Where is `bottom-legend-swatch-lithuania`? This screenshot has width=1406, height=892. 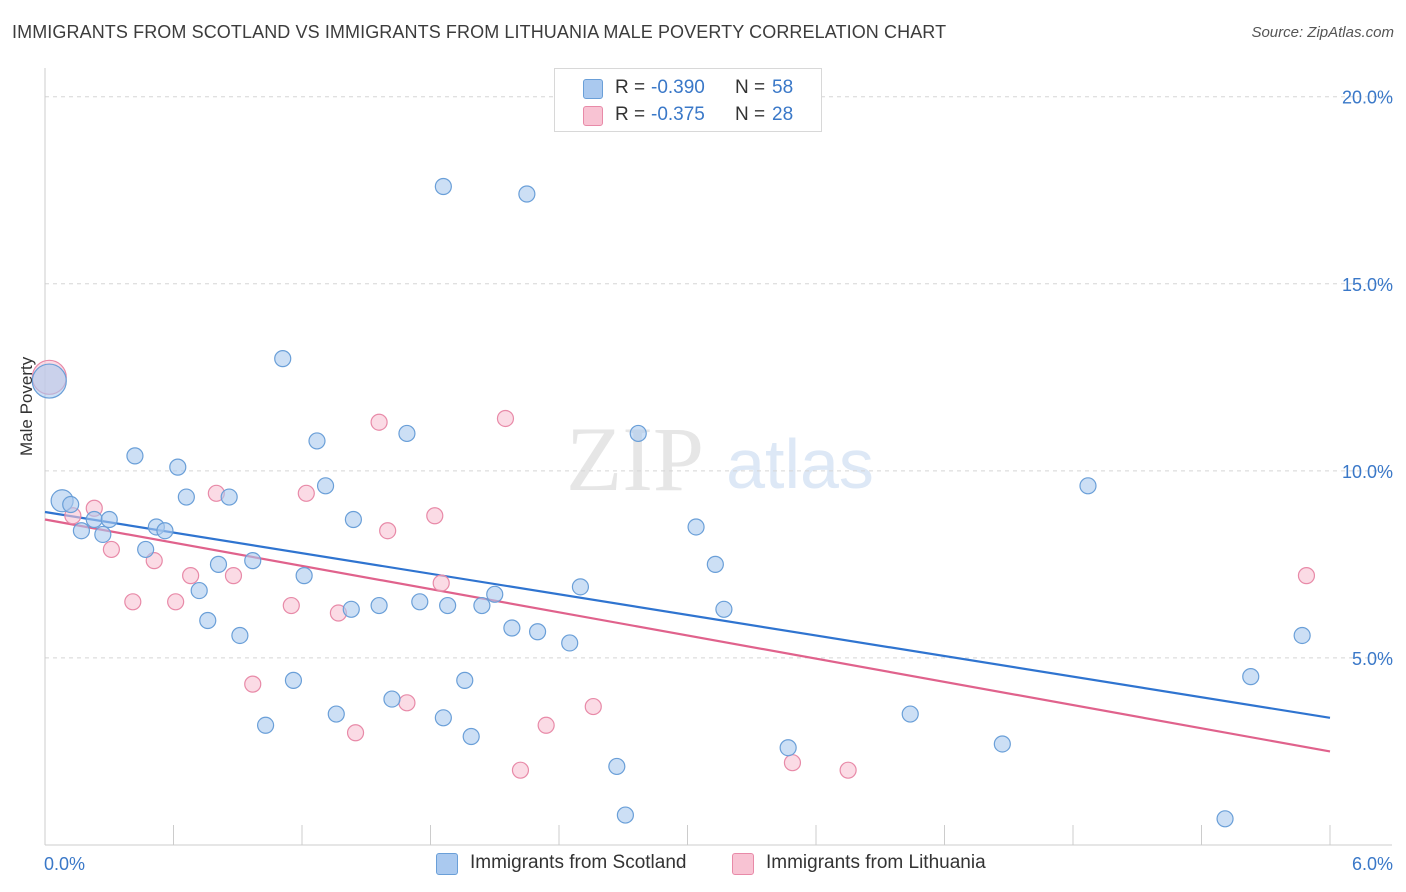
bottom-legend-swatch-lithuania is located at coordinates (743, 864).